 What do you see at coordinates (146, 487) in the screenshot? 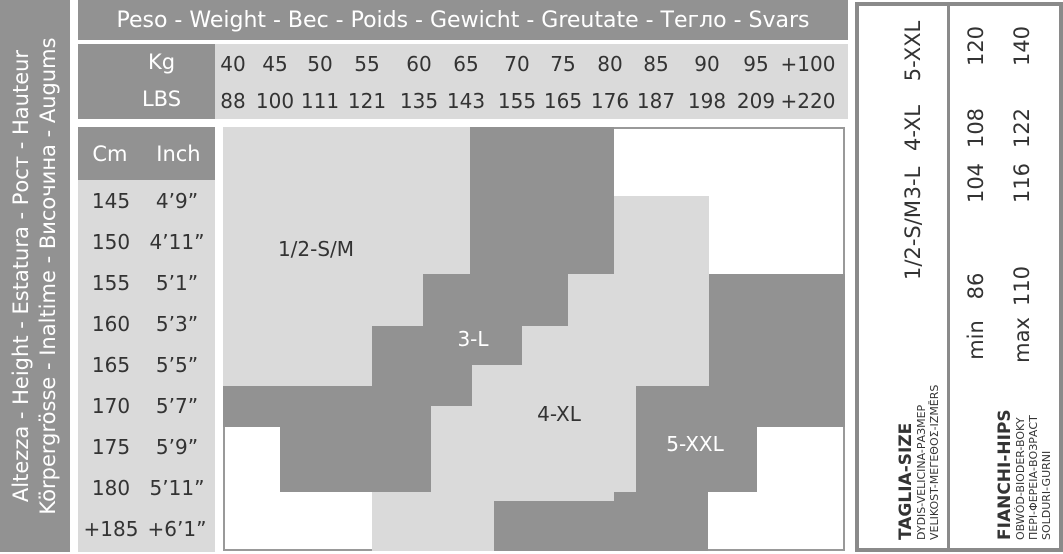
I see `height-row: 180 5’11”` at bounding box center [146, 487].